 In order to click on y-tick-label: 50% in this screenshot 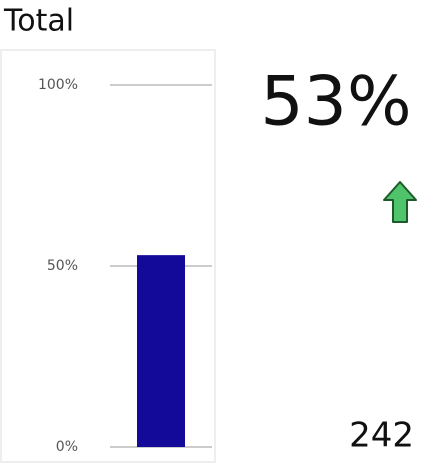, I will do `click(62, 266)`.